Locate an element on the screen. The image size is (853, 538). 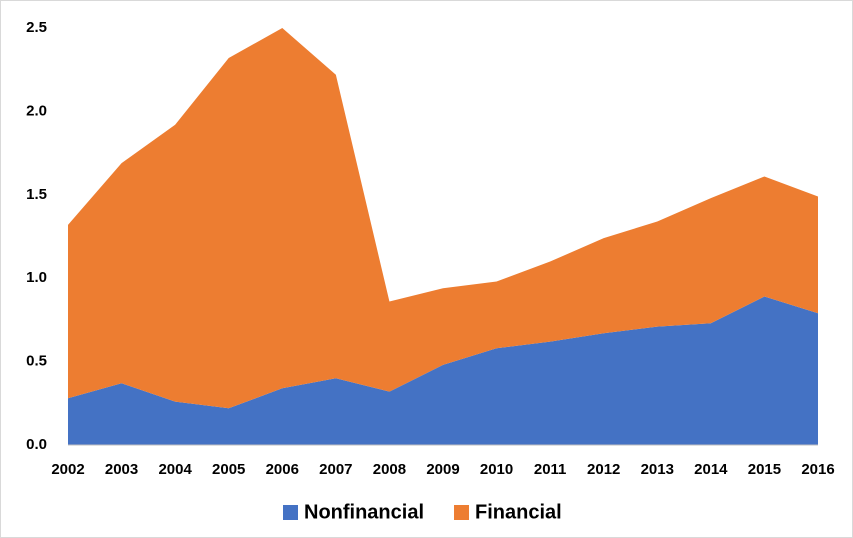
x-tick-label: 2006 is located at coordinates (282, 469).